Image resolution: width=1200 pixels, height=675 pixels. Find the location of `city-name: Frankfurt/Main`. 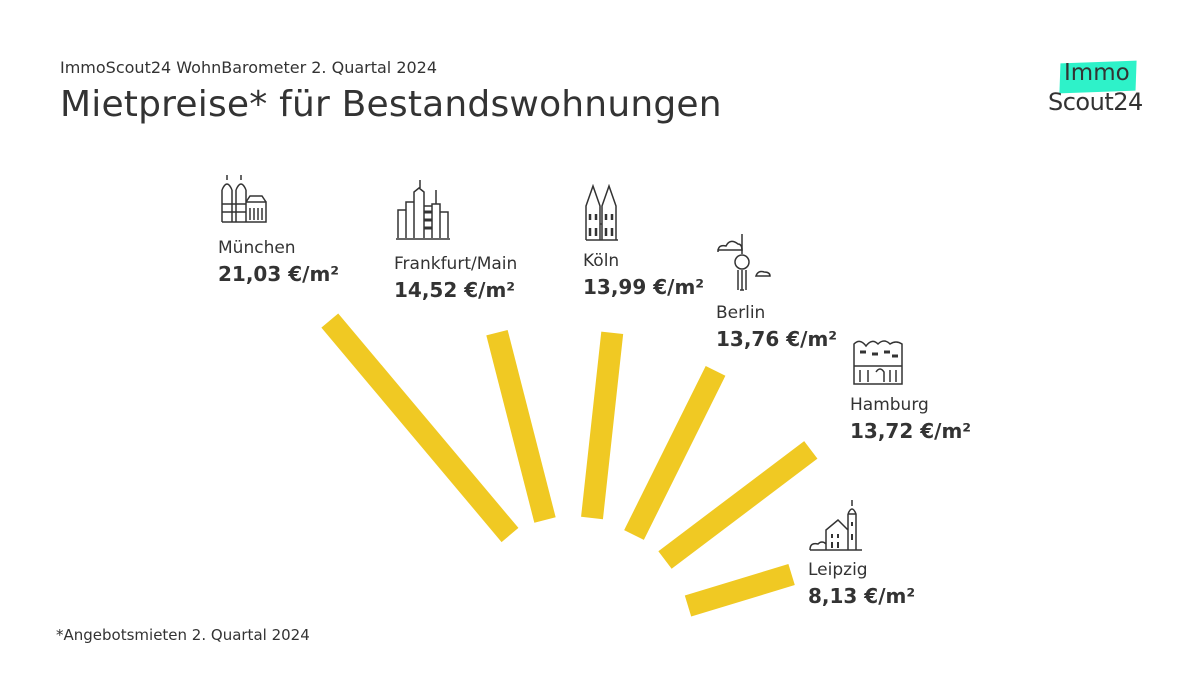

city-name: Frankfurt/Main is located at coordinates (456, 264).